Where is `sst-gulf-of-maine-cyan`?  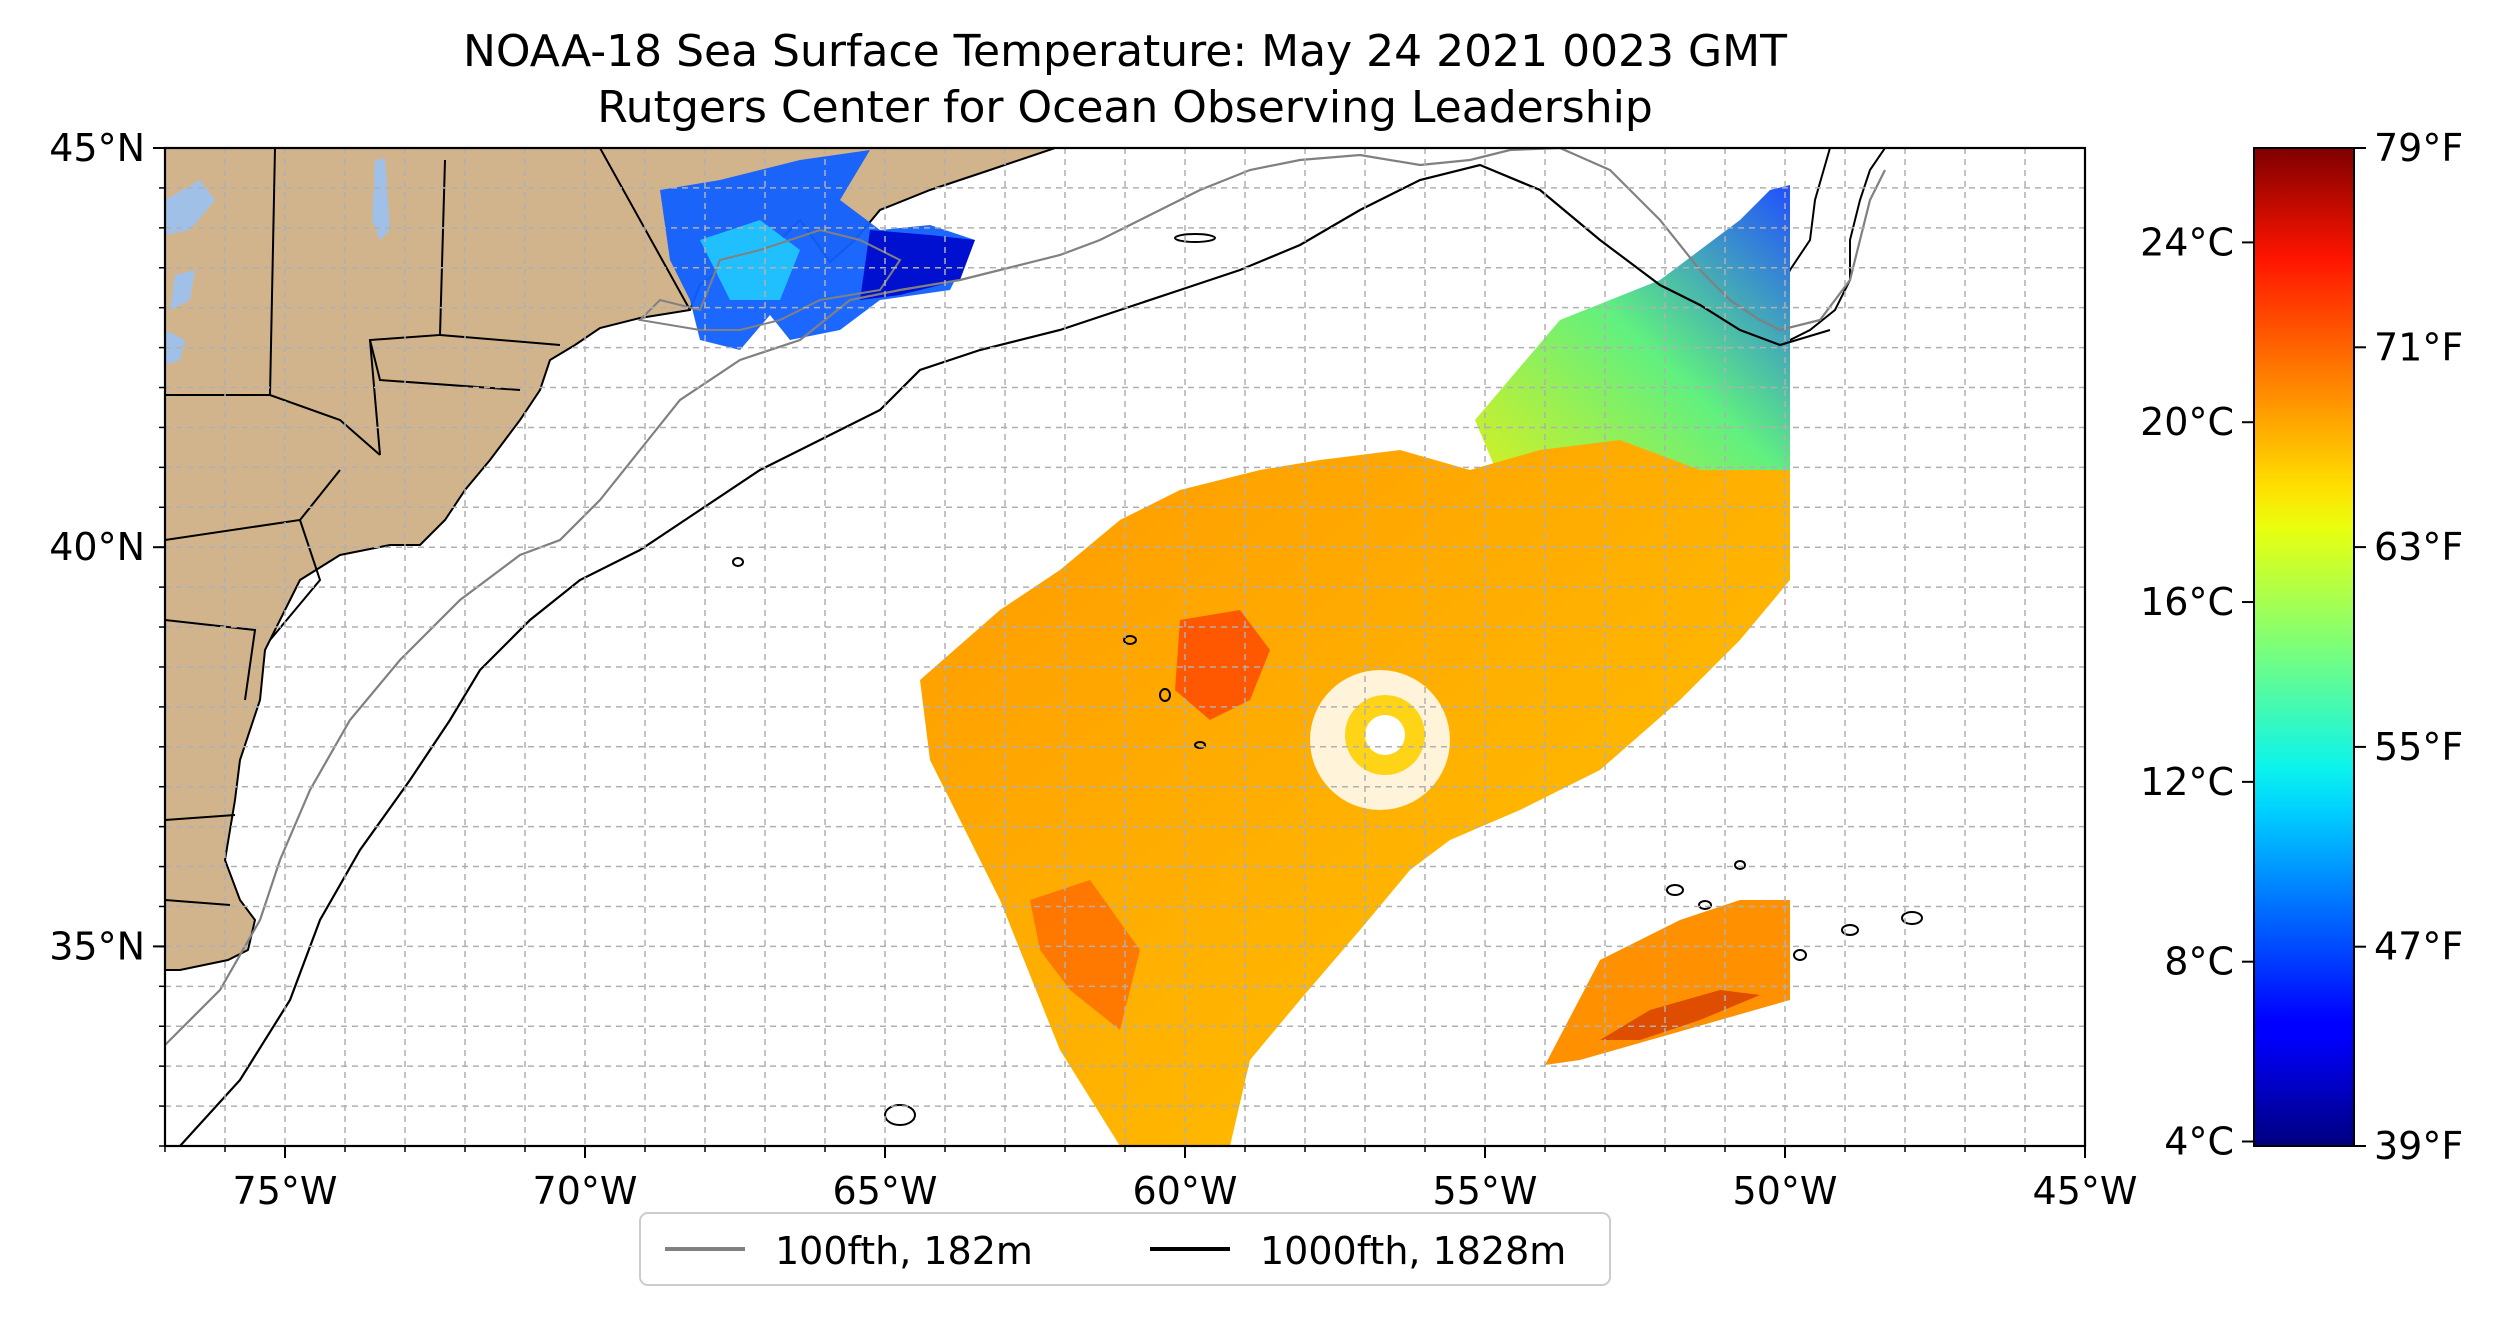 sst-gulf-of-maine-cyan is located at coordinates (750, 260).